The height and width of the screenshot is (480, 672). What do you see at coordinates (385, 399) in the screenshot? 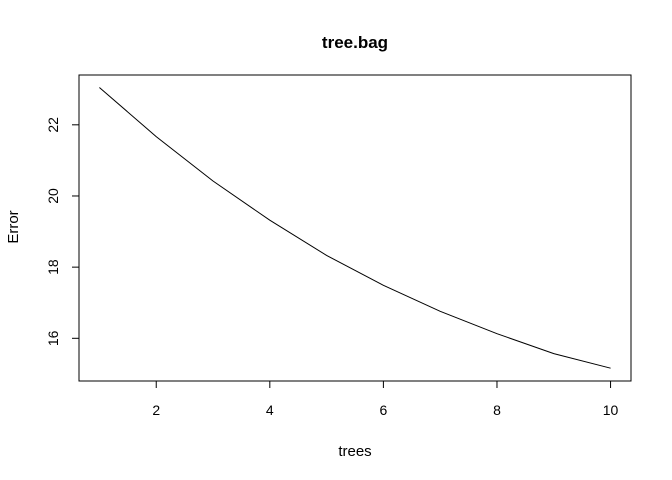
I see `x-axis: 2 4 6 8 10` at bounding box center [385, 399].